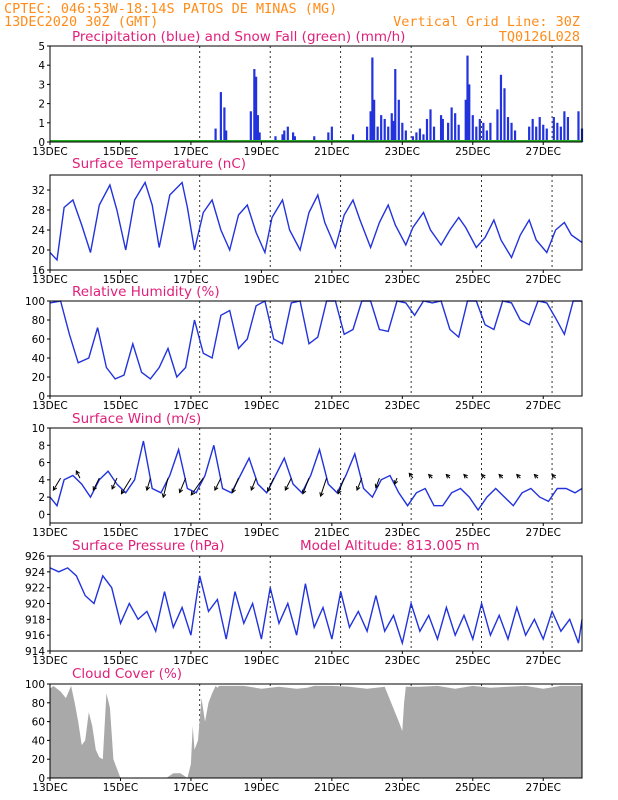  What do you see at coordinates (35, 589) in the screenshot?
I see `y-tick-label: 922` at bounding box center [35, 589].